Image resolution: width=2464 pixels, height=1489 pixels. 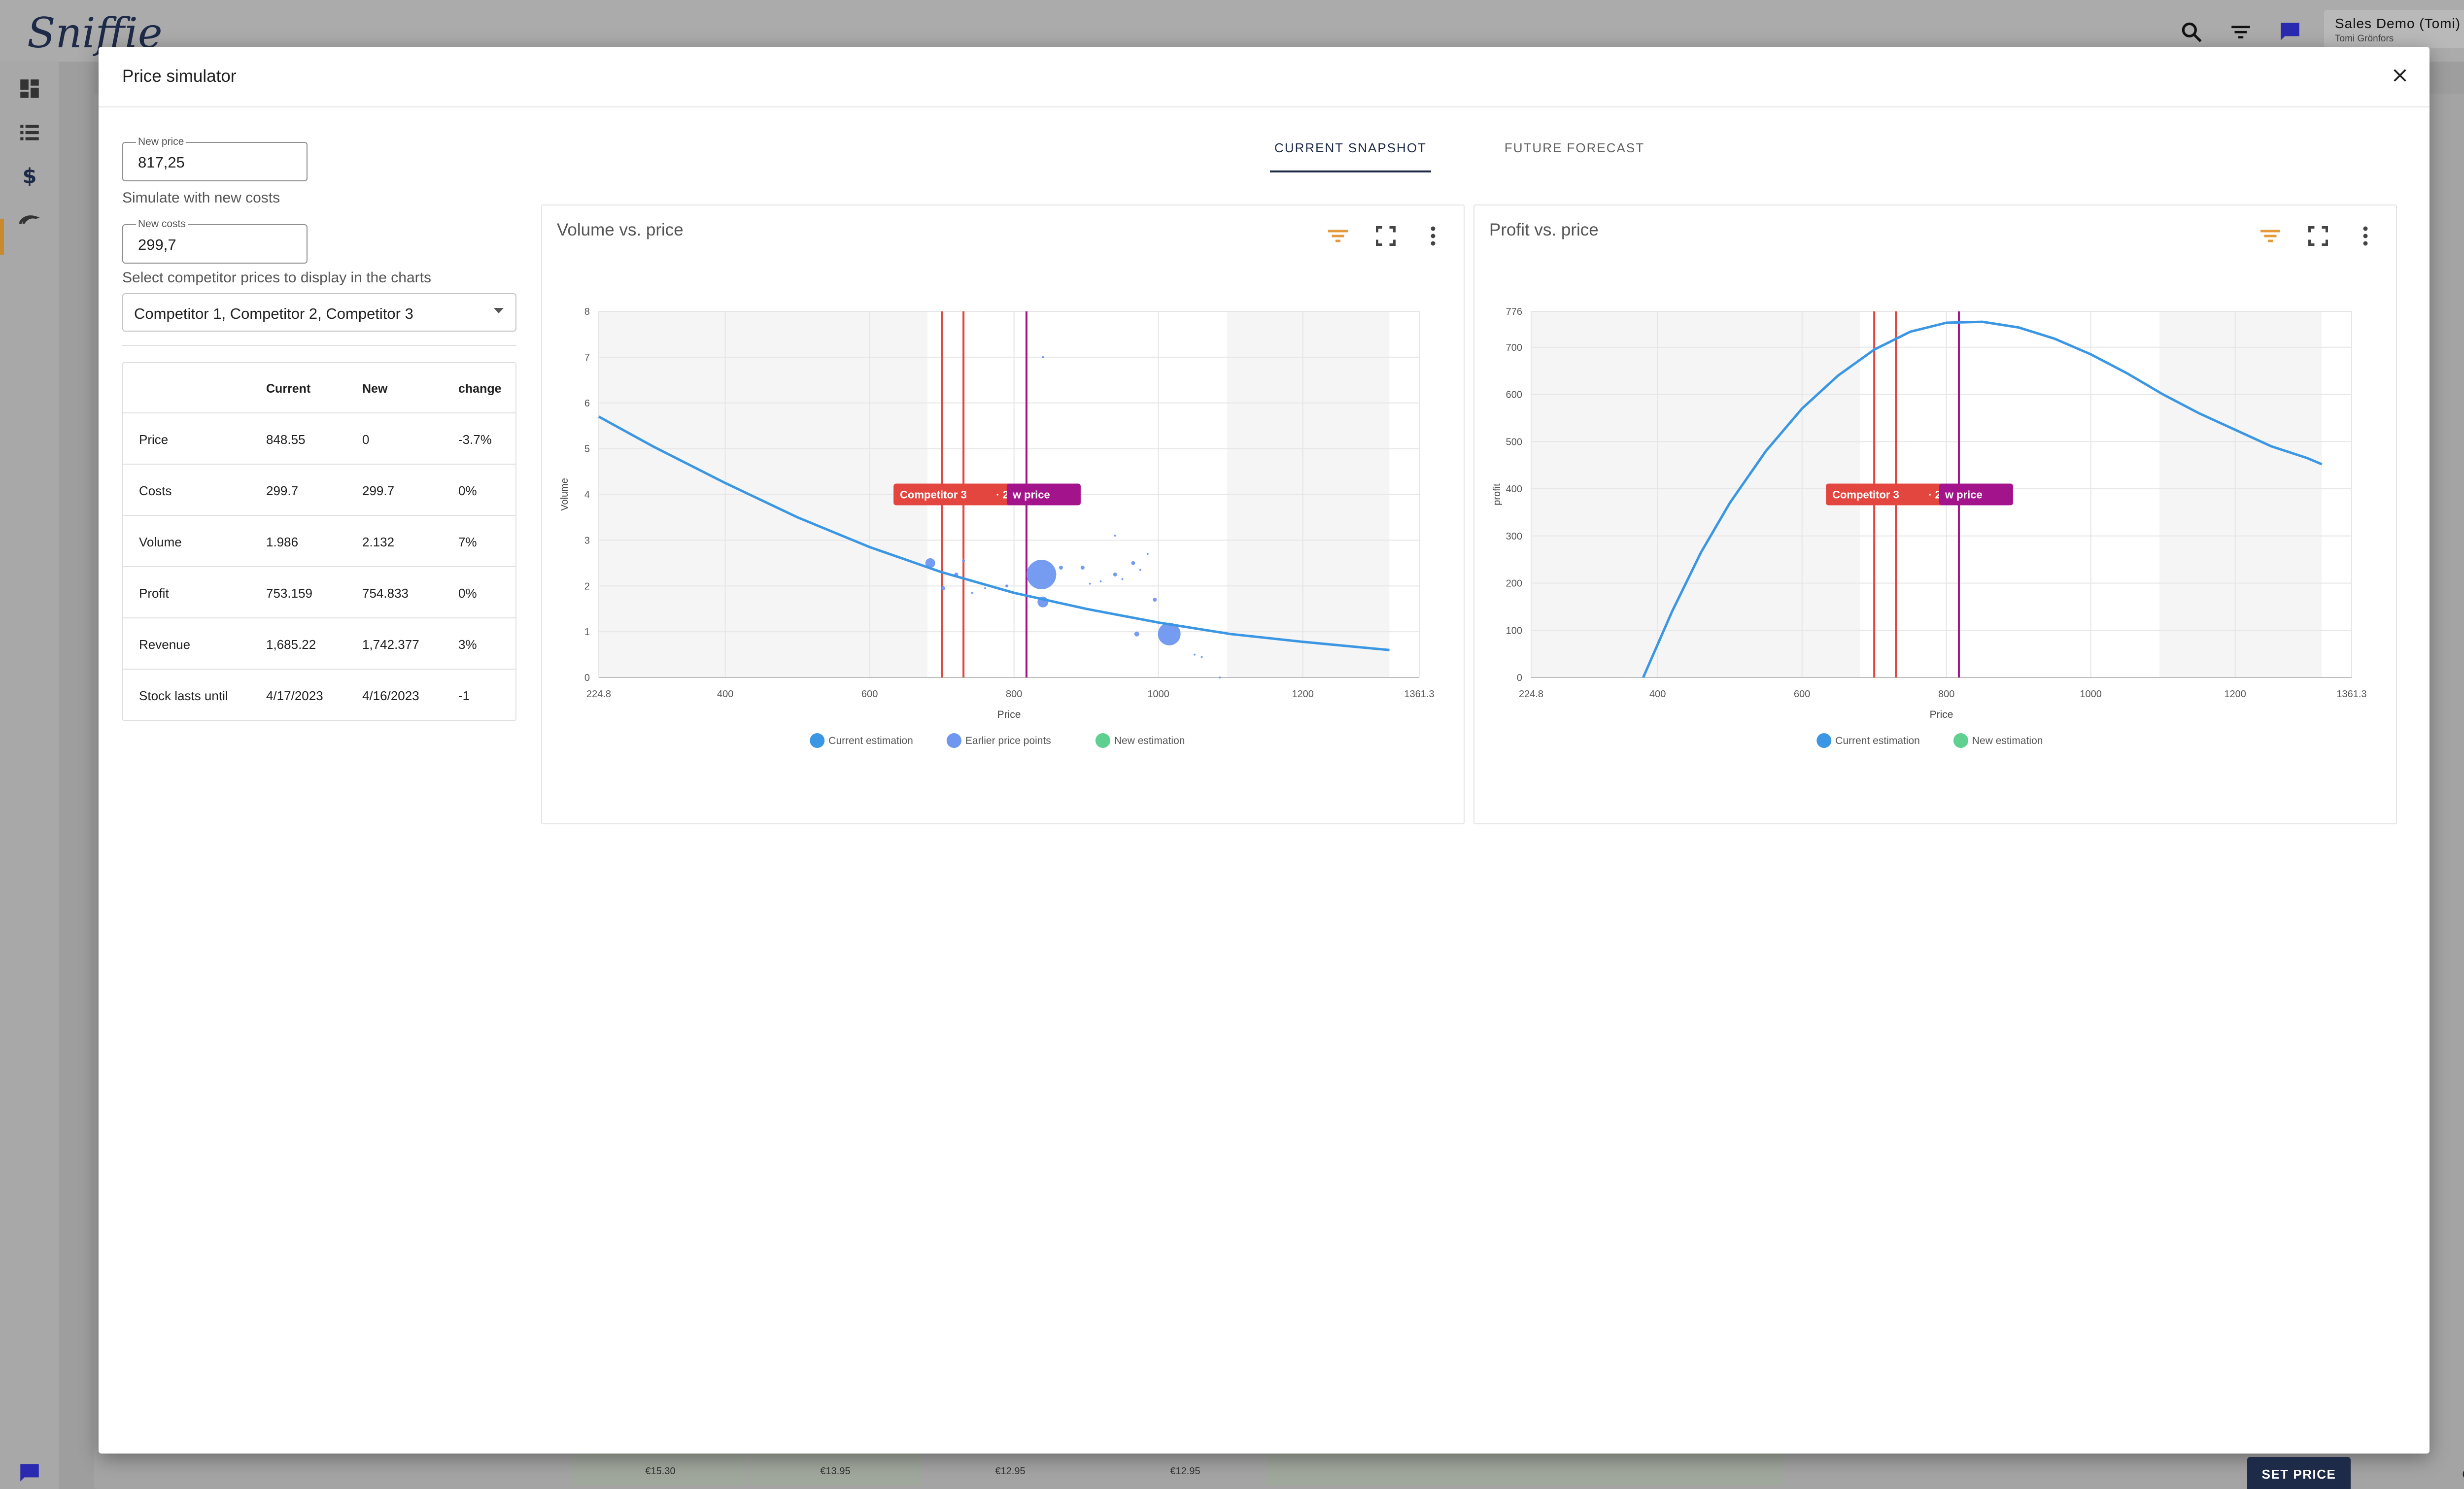 What do you see at coordinates (1802, 694) in the screenshot?
I see `x-tick-label: 600` at bounding box center [1802, 694].